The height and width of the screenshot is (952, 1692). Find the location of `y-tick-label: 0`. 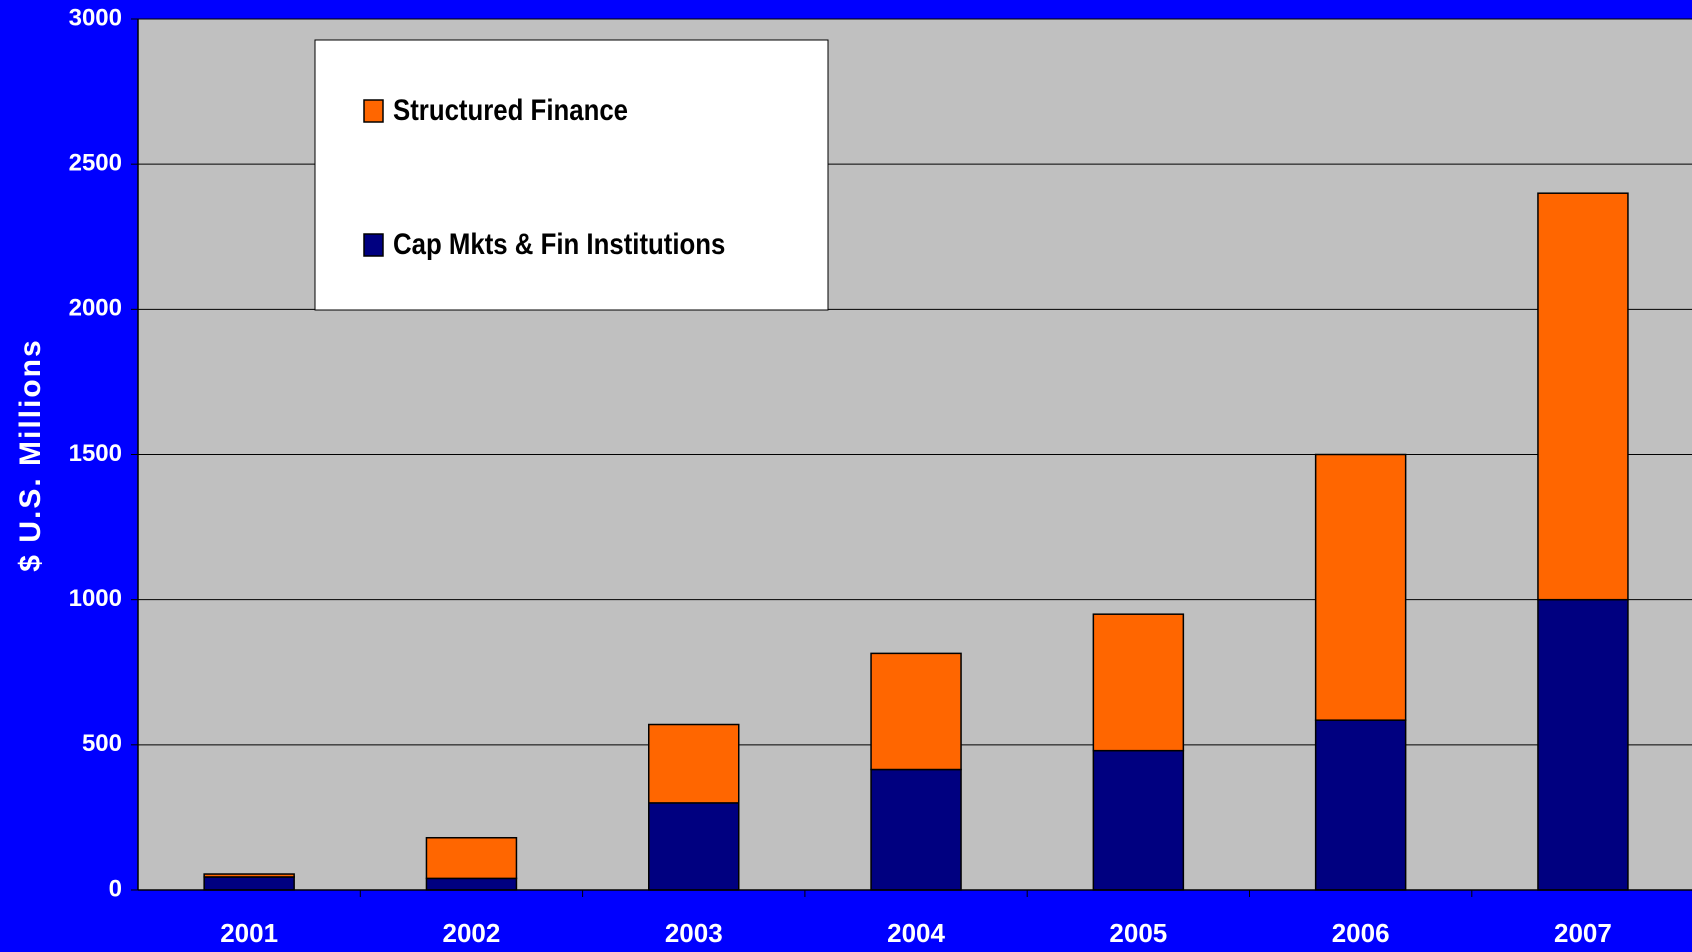

y-tick-label: 0 is located at coordinates (115, 888).